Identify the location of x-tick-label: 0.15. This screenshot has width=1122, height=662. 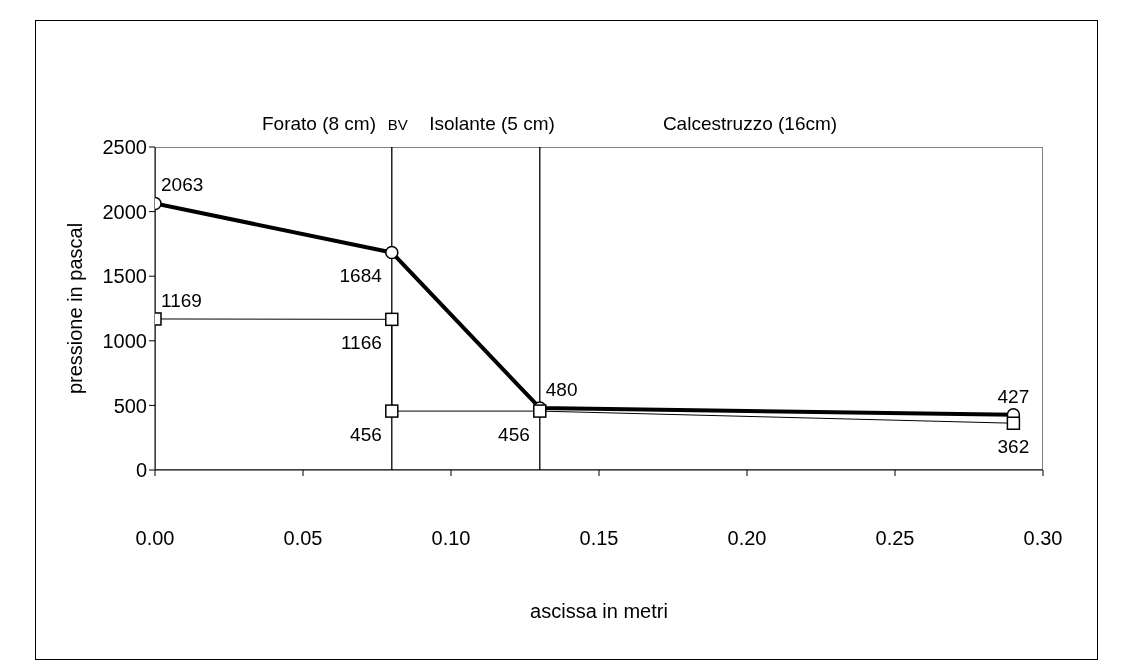
(599, 538).